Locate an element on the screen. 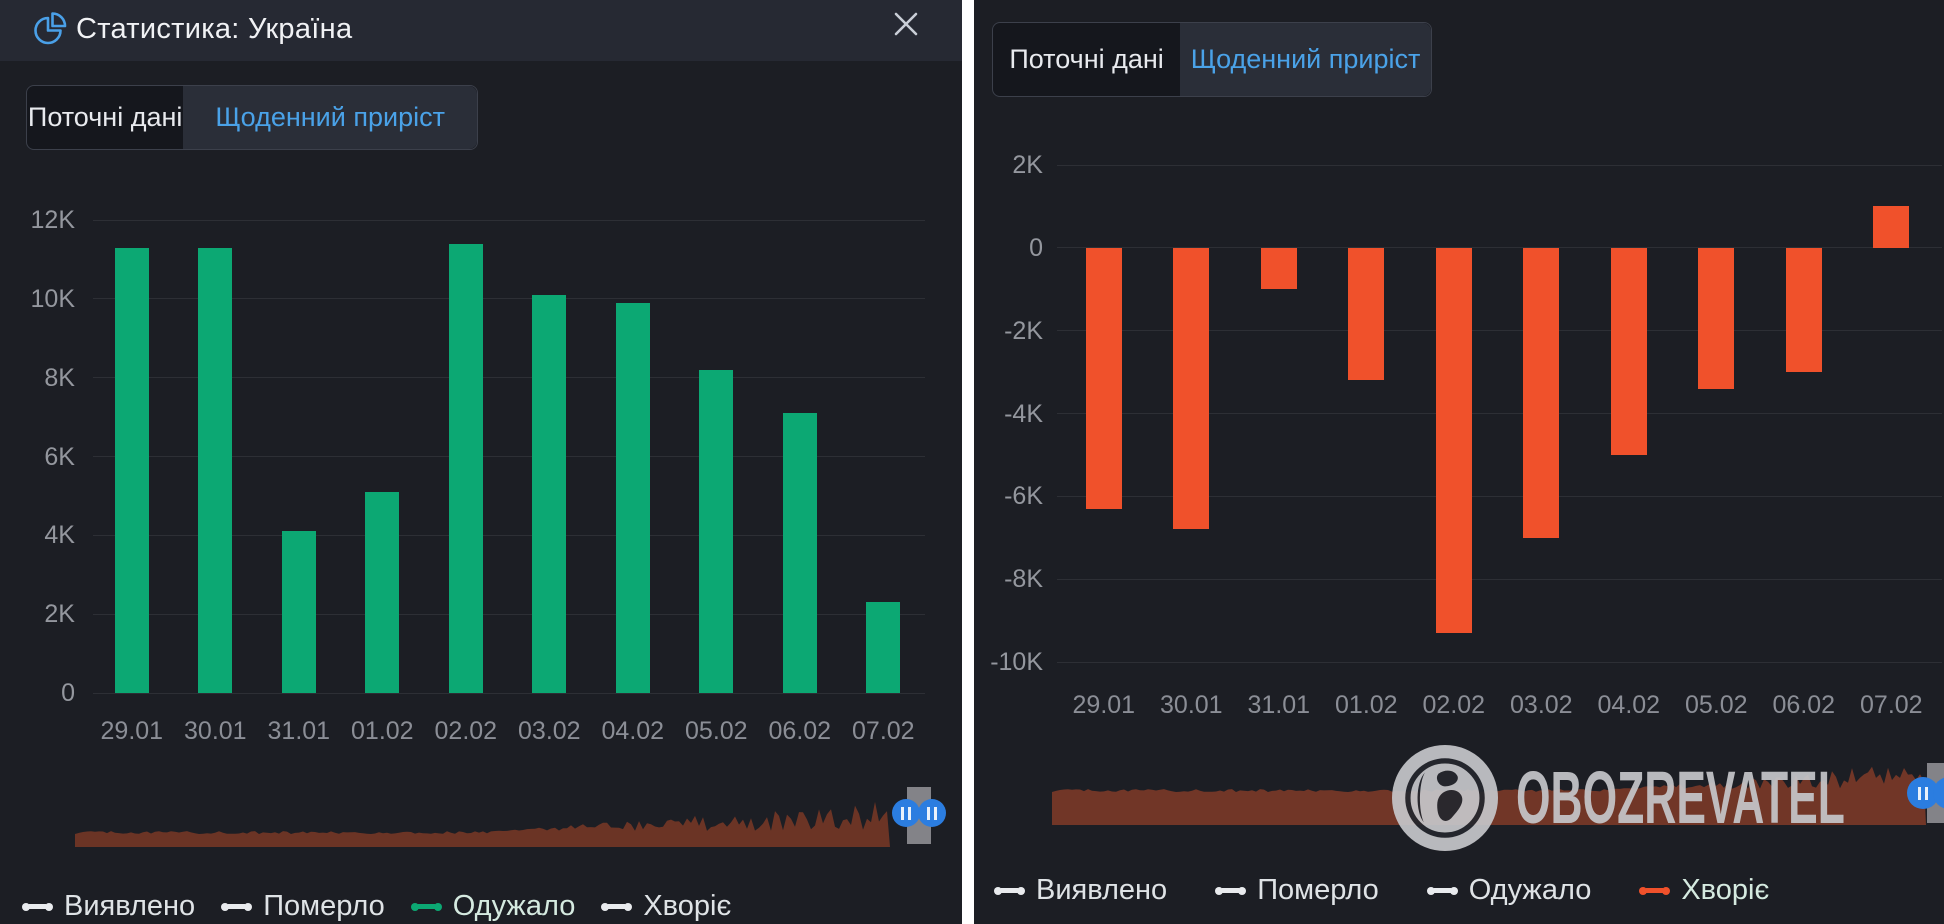 This screenshot has width=1944, height=924. x-axis-tick: 31.01 is located at coordinates (1279, 705).